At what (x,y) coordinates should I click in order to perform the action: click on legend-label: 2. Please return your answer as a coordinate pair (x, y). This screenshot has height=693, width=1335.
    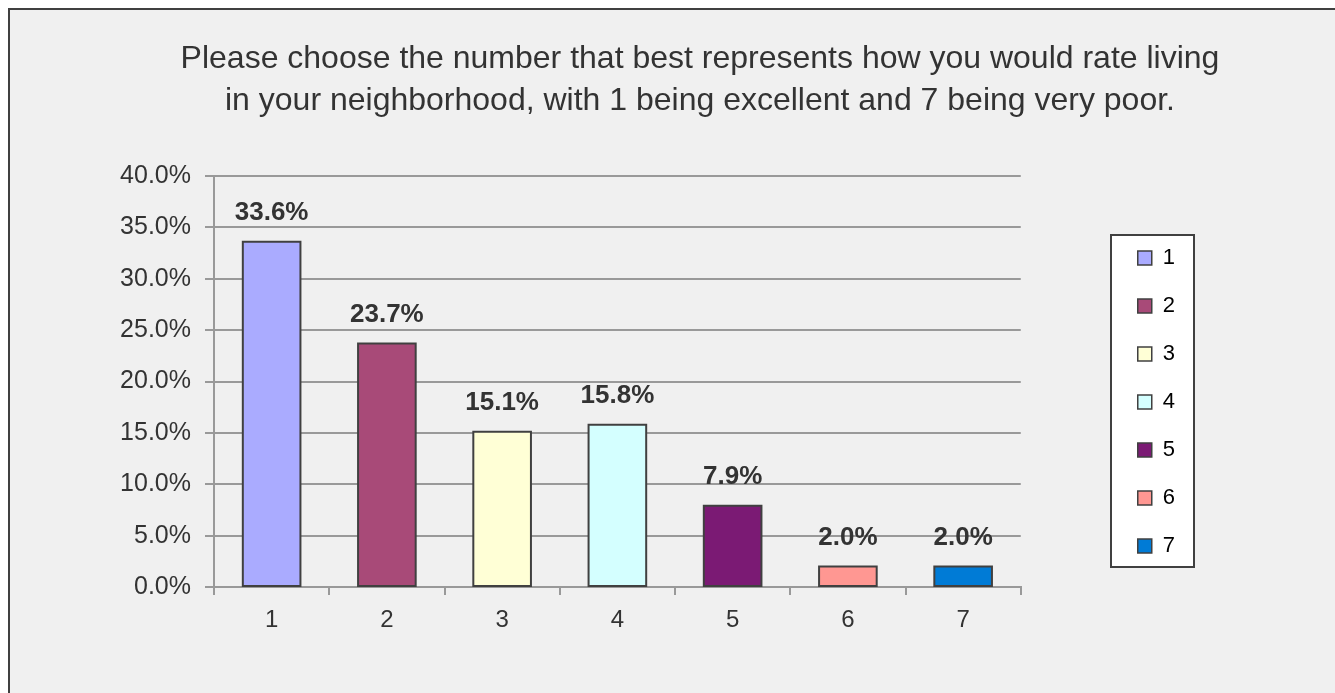
    Looking at the image, I should click on (1169, 305).